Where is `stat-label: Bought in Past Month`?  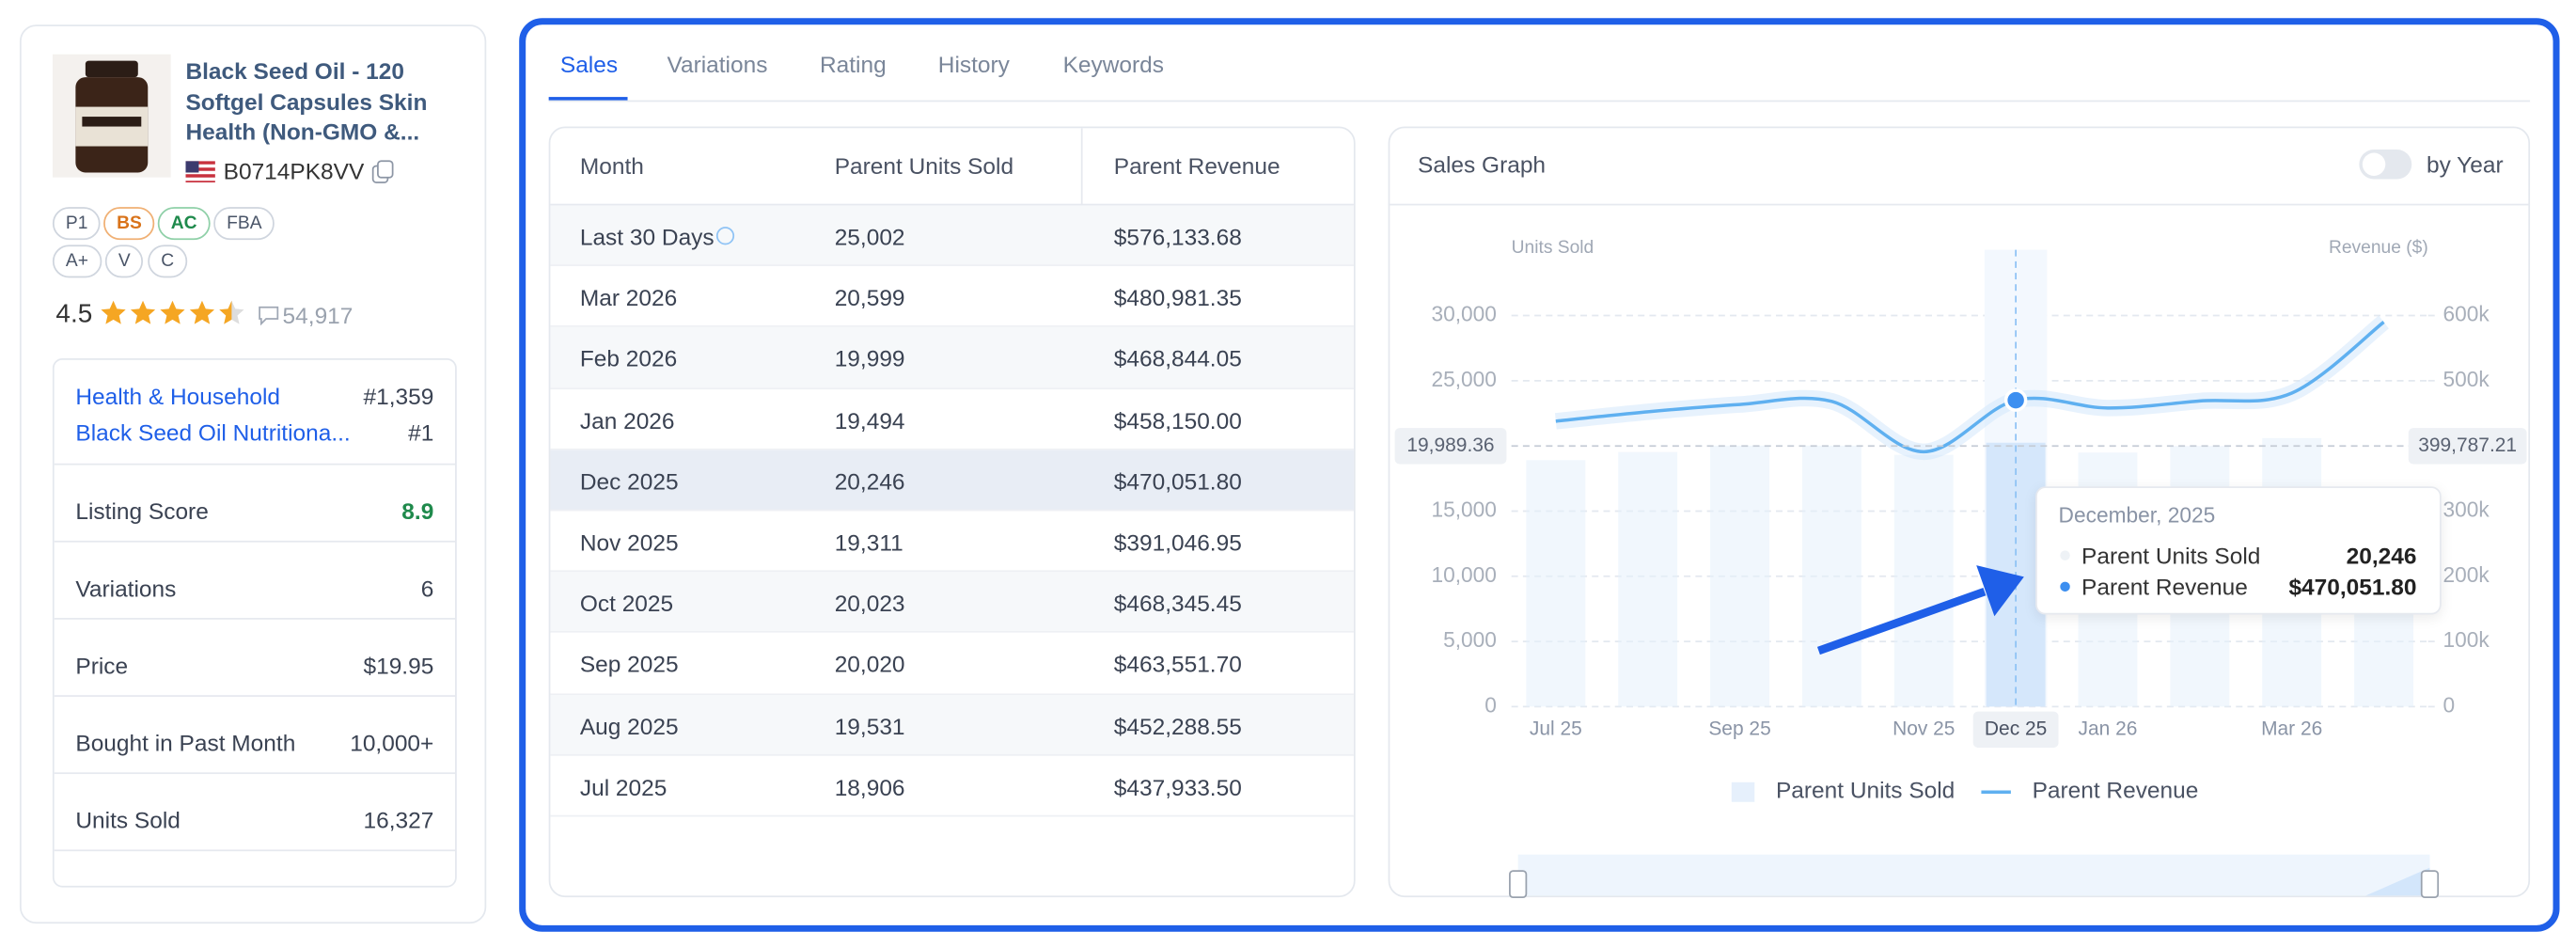 stat-label: Bought in Past Month is located at coordinates (185, 742).